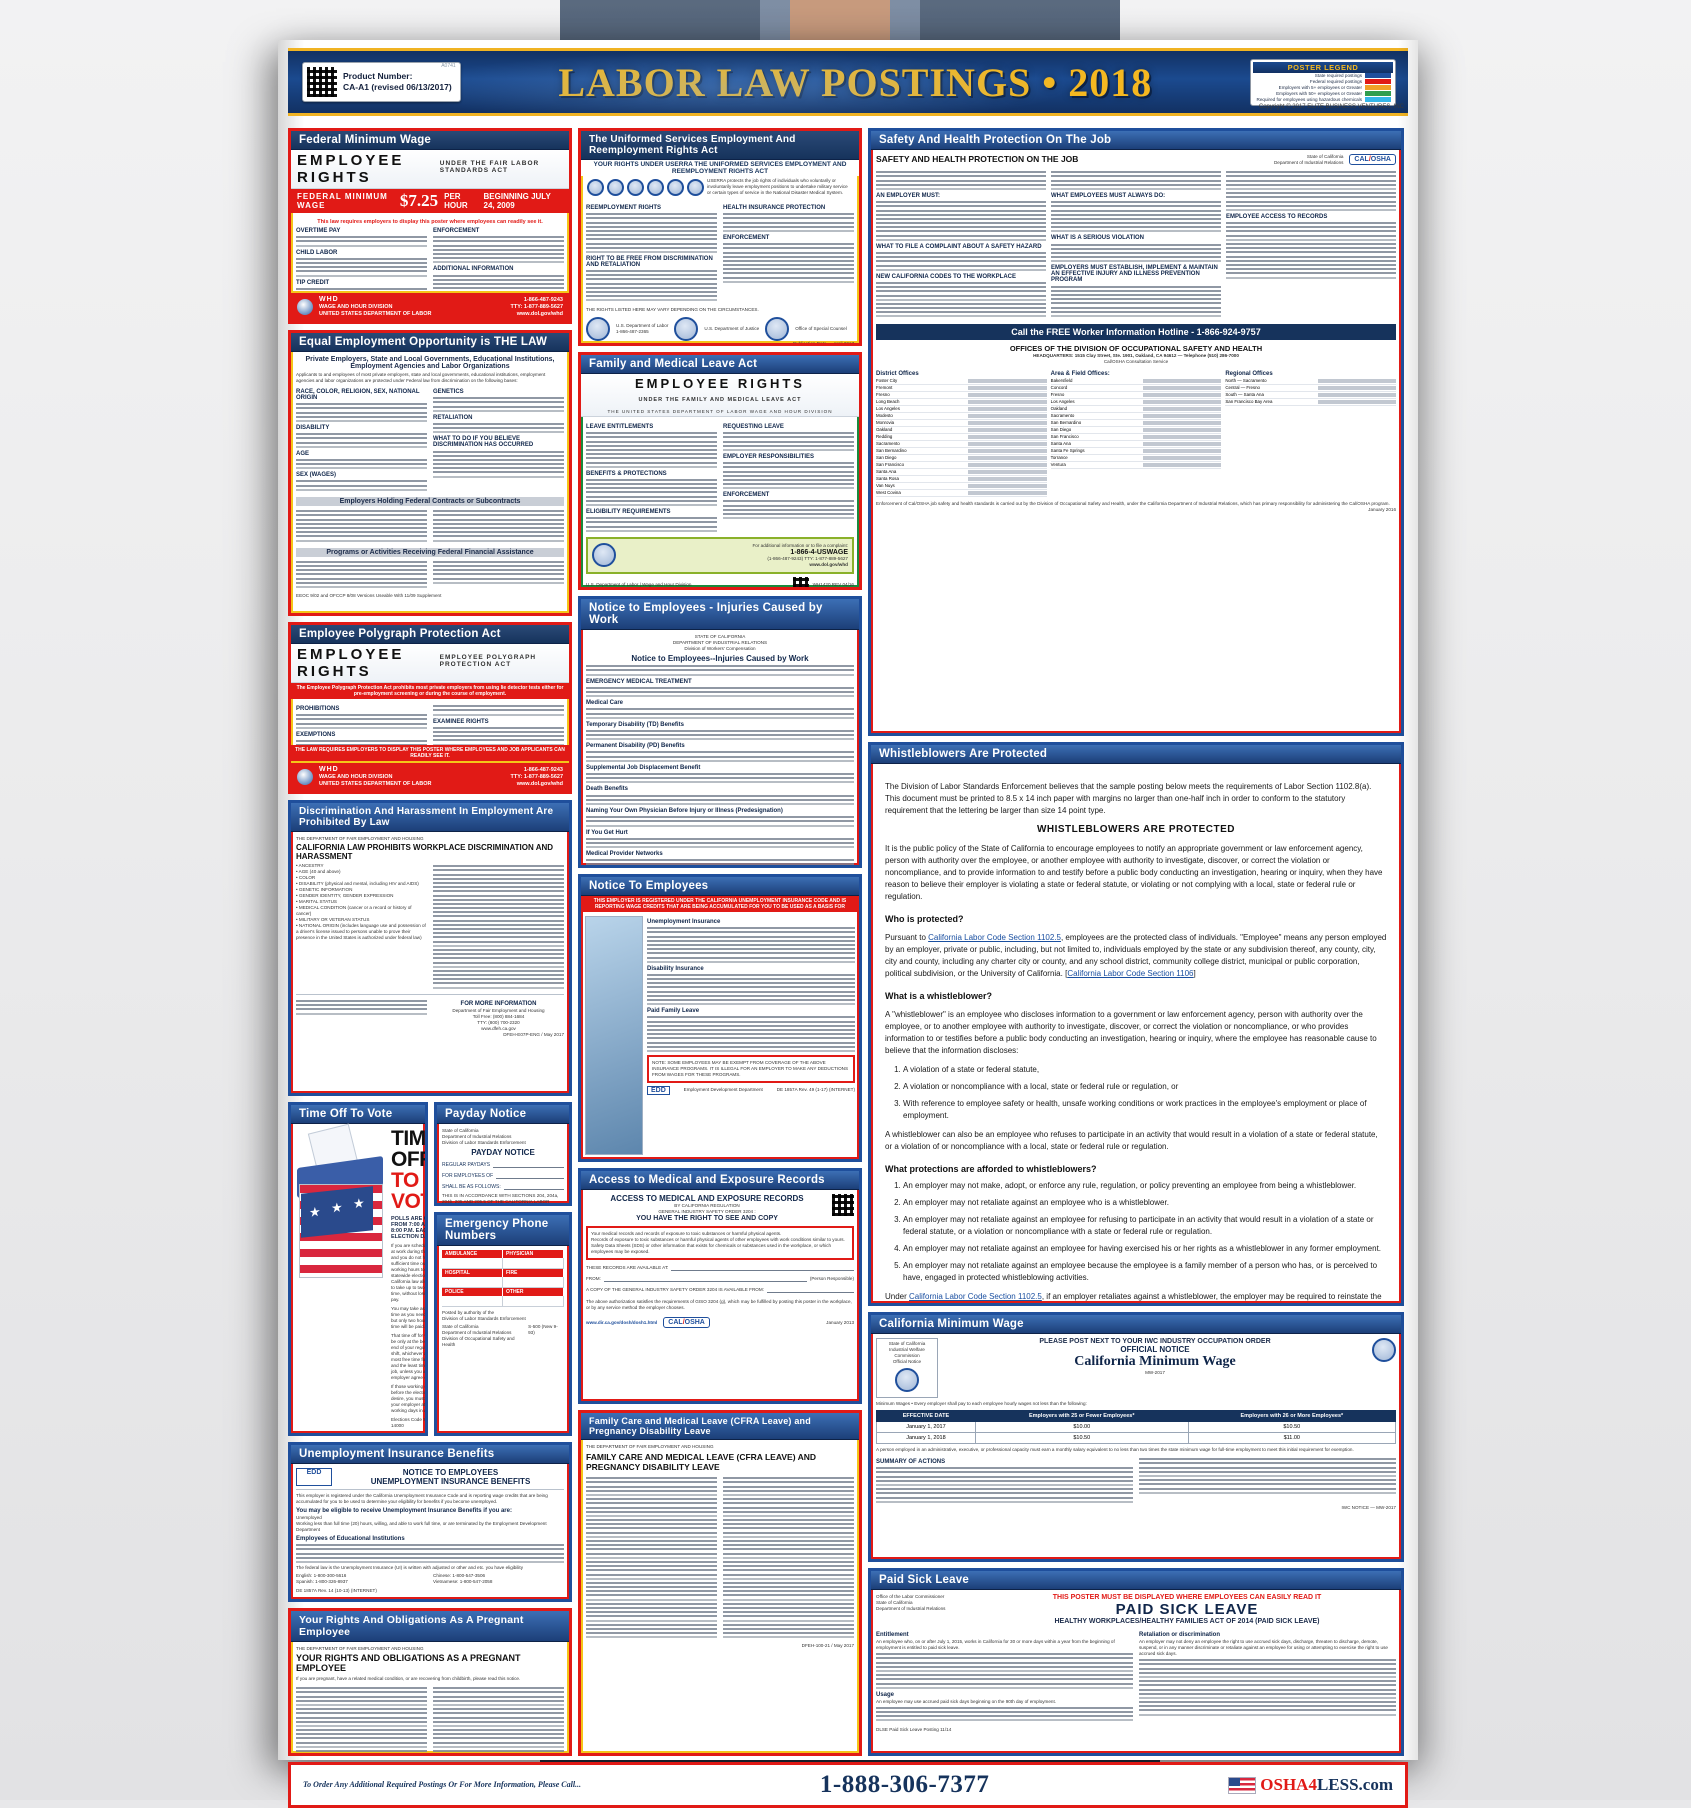 The width and height of the screenshot is (1691, 1808). What do you see at coordinates (1004, 1480) in the screenshot?
I see `text-column-1: SUMMARY OF ACTIONS` at bounding box center [1004, 1480].